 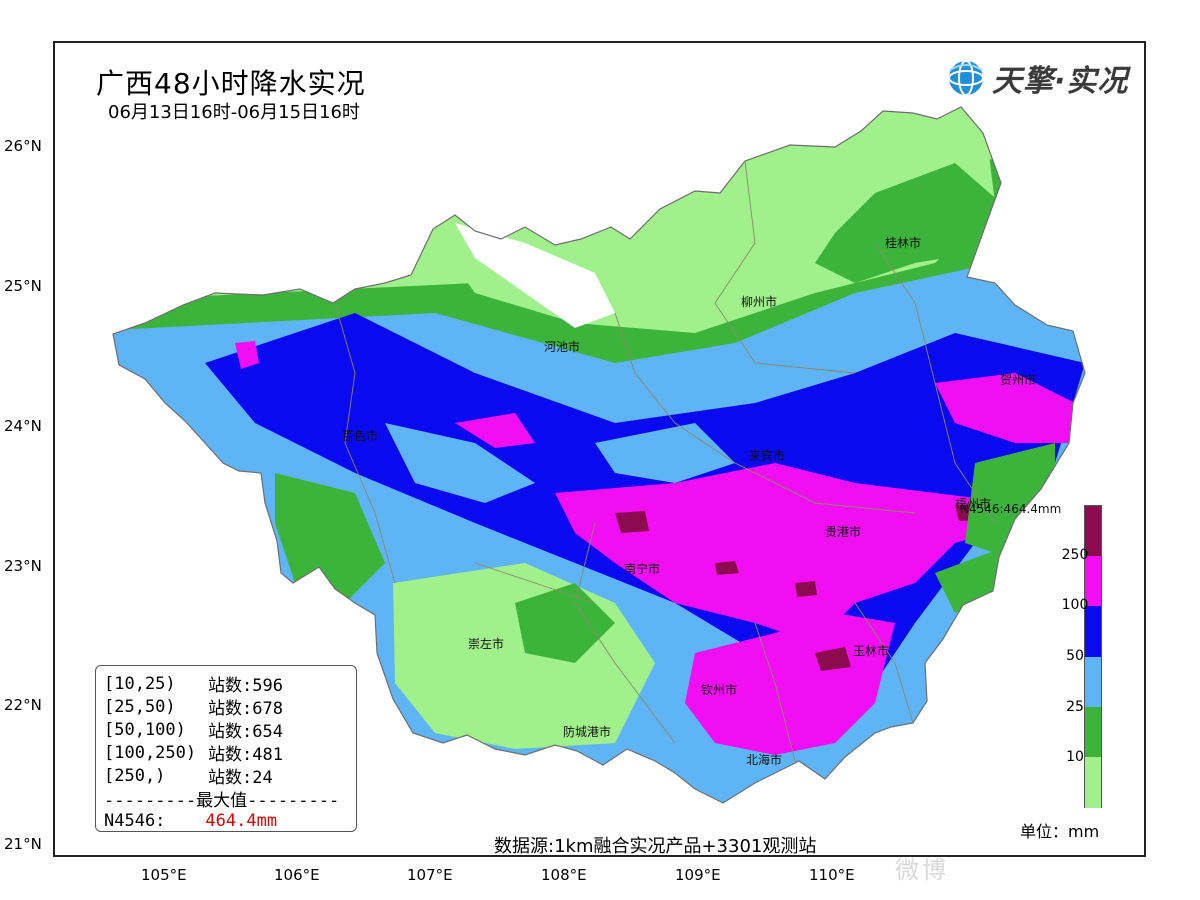 What do you see at coordinates (234, 112) in the screenshot?
I see `map-subtitle: 06月13日16时-06月15日16时` at bounding box center [234, 112].